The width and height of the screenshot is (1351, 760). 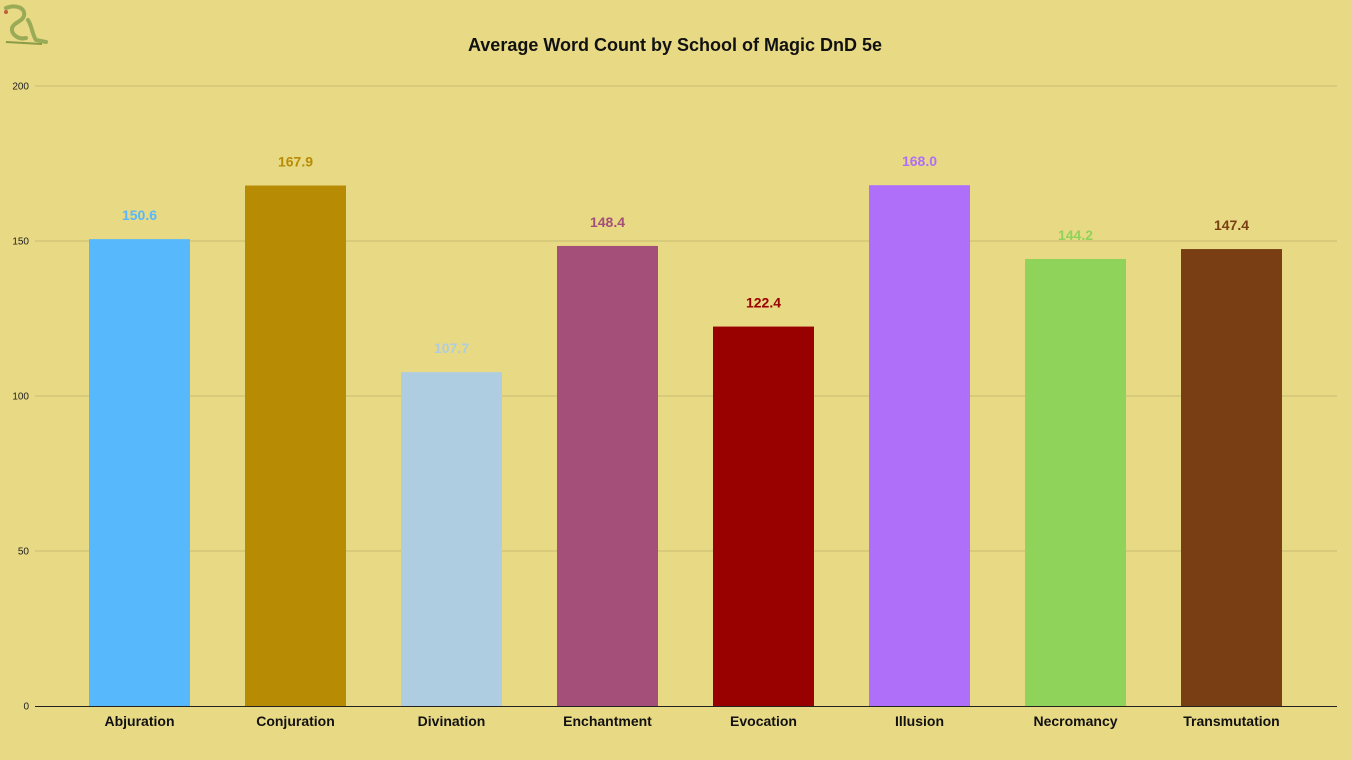 What do you see at coordinates (919, 161) in the screenshot?
I see `data-label: 168.0` at bounding box center [919, 161].